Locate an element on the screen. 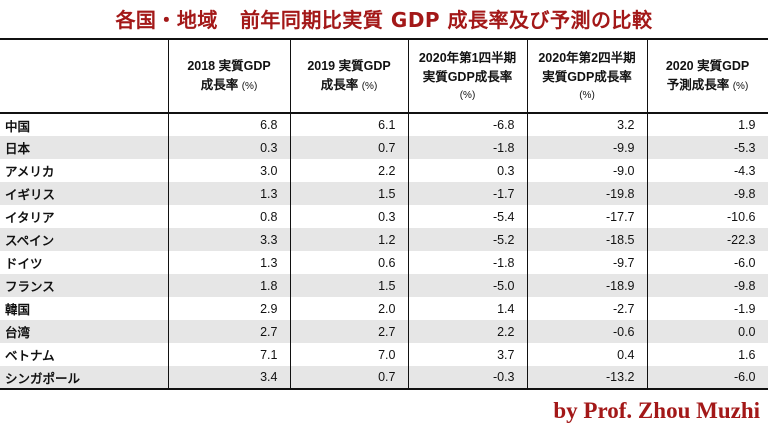  country-name: シンガポール is located at coordinates (84, 378).